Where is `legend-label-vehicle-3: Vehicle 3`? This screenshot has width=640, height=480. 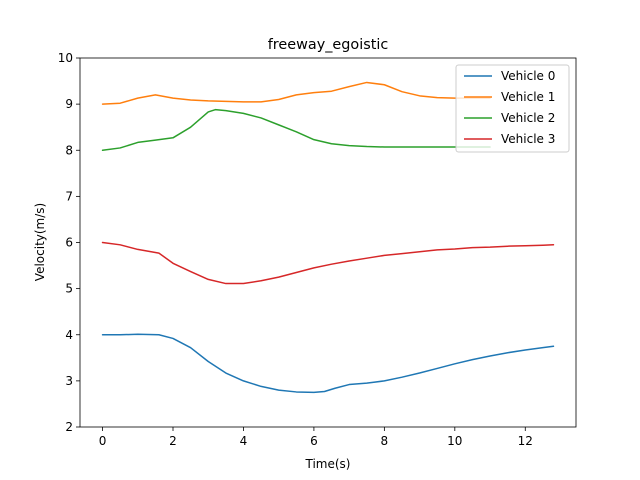
legend-label-vehicle-3: Vehicle 3 is located at coordinates (528, 139).